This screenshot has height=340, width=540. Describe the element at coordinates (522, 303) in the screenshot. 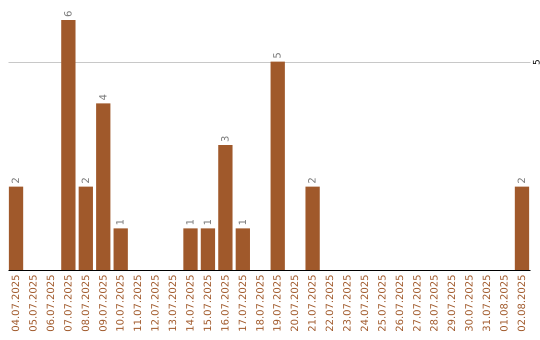

I see `x-tick-label: 02.08.2025` at that location.